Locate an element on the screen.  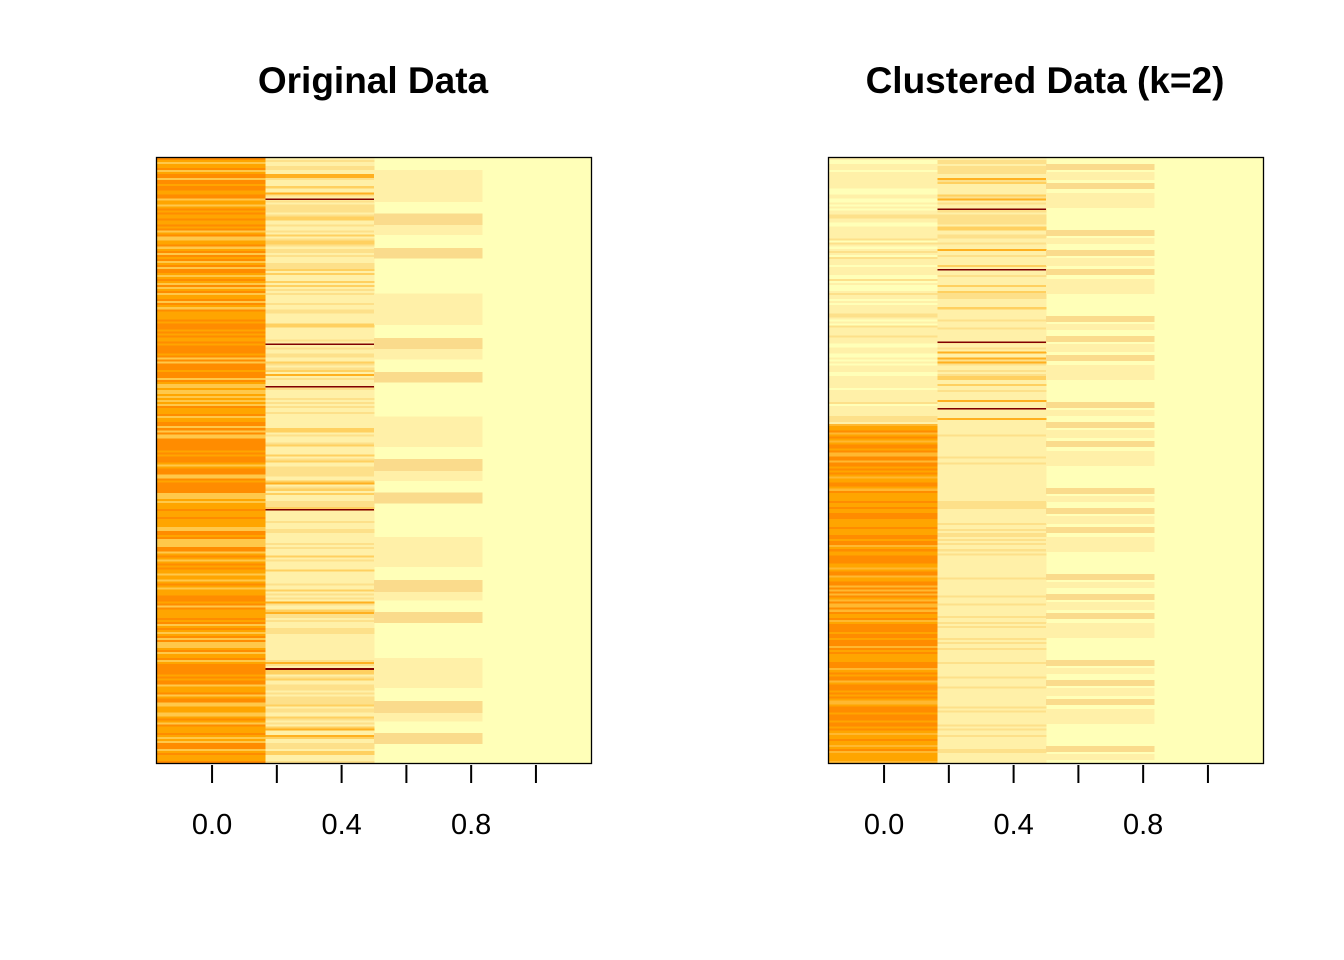
x-axis: 0.0 0.4 0.8 is located at coordinates (364, 803).